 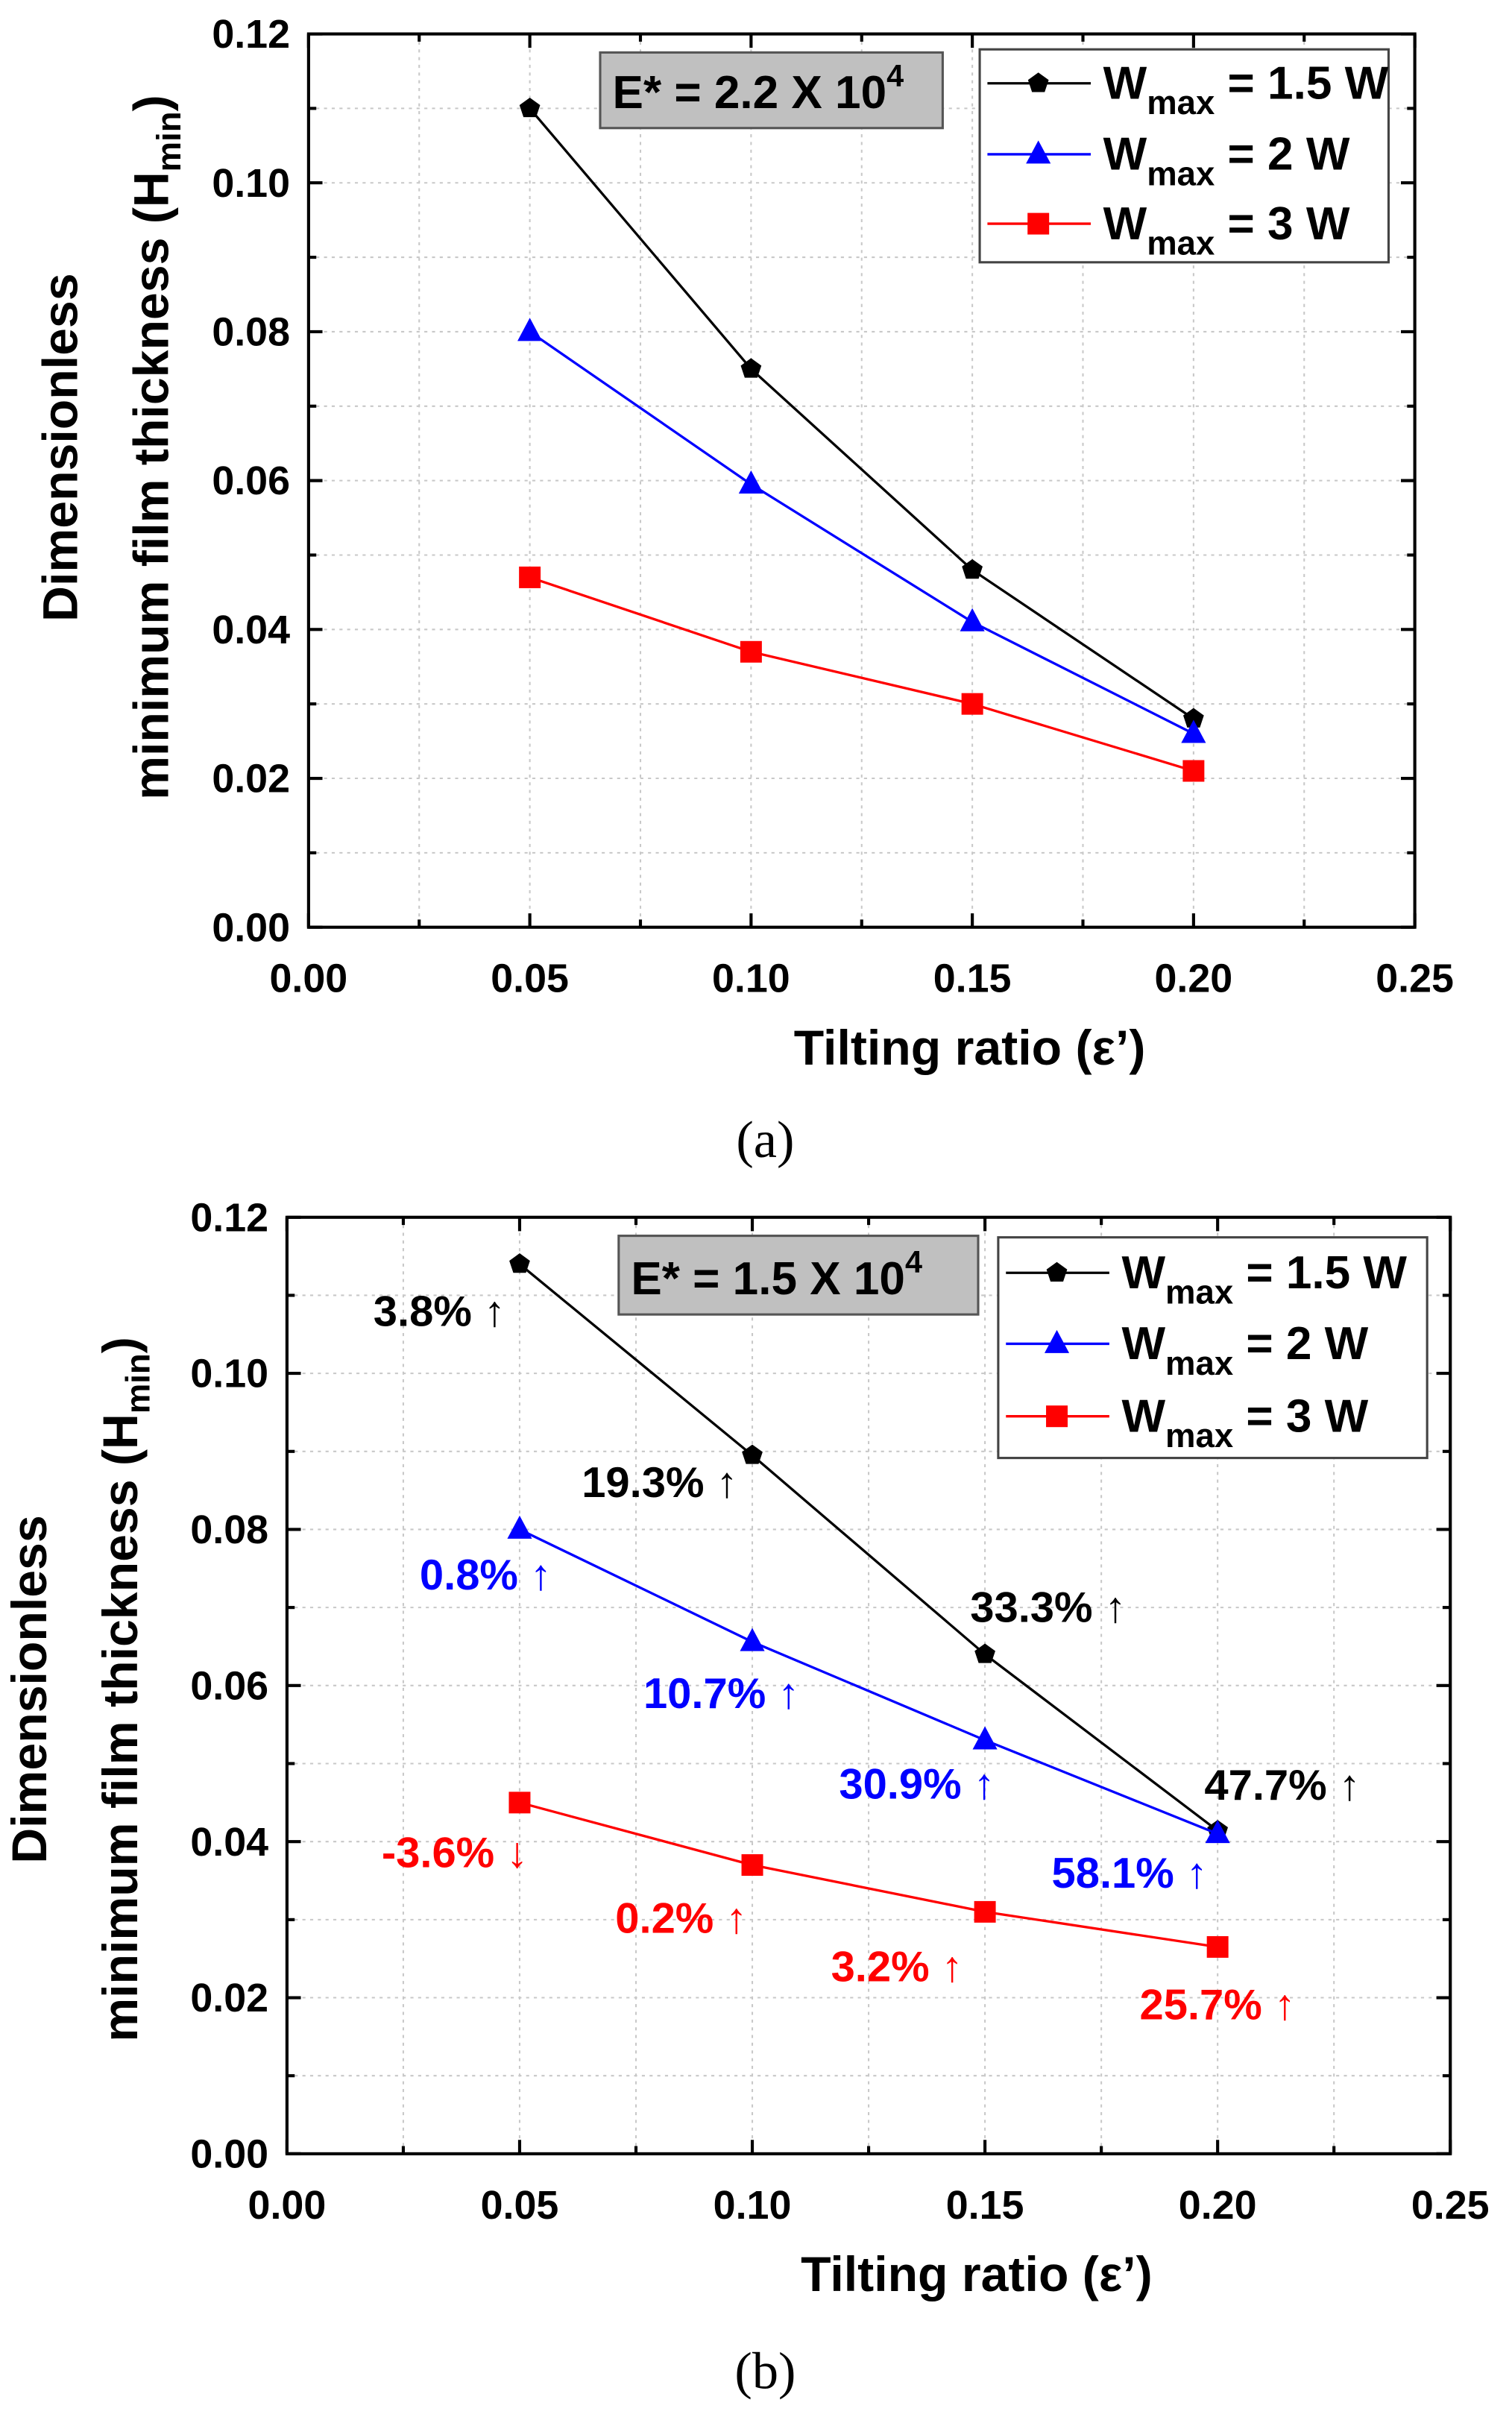 What do you see at coordinates (439, 1311) in the screenshot?
I see `data-label: 3.8% ↑` at bounding box center [439, 1311].